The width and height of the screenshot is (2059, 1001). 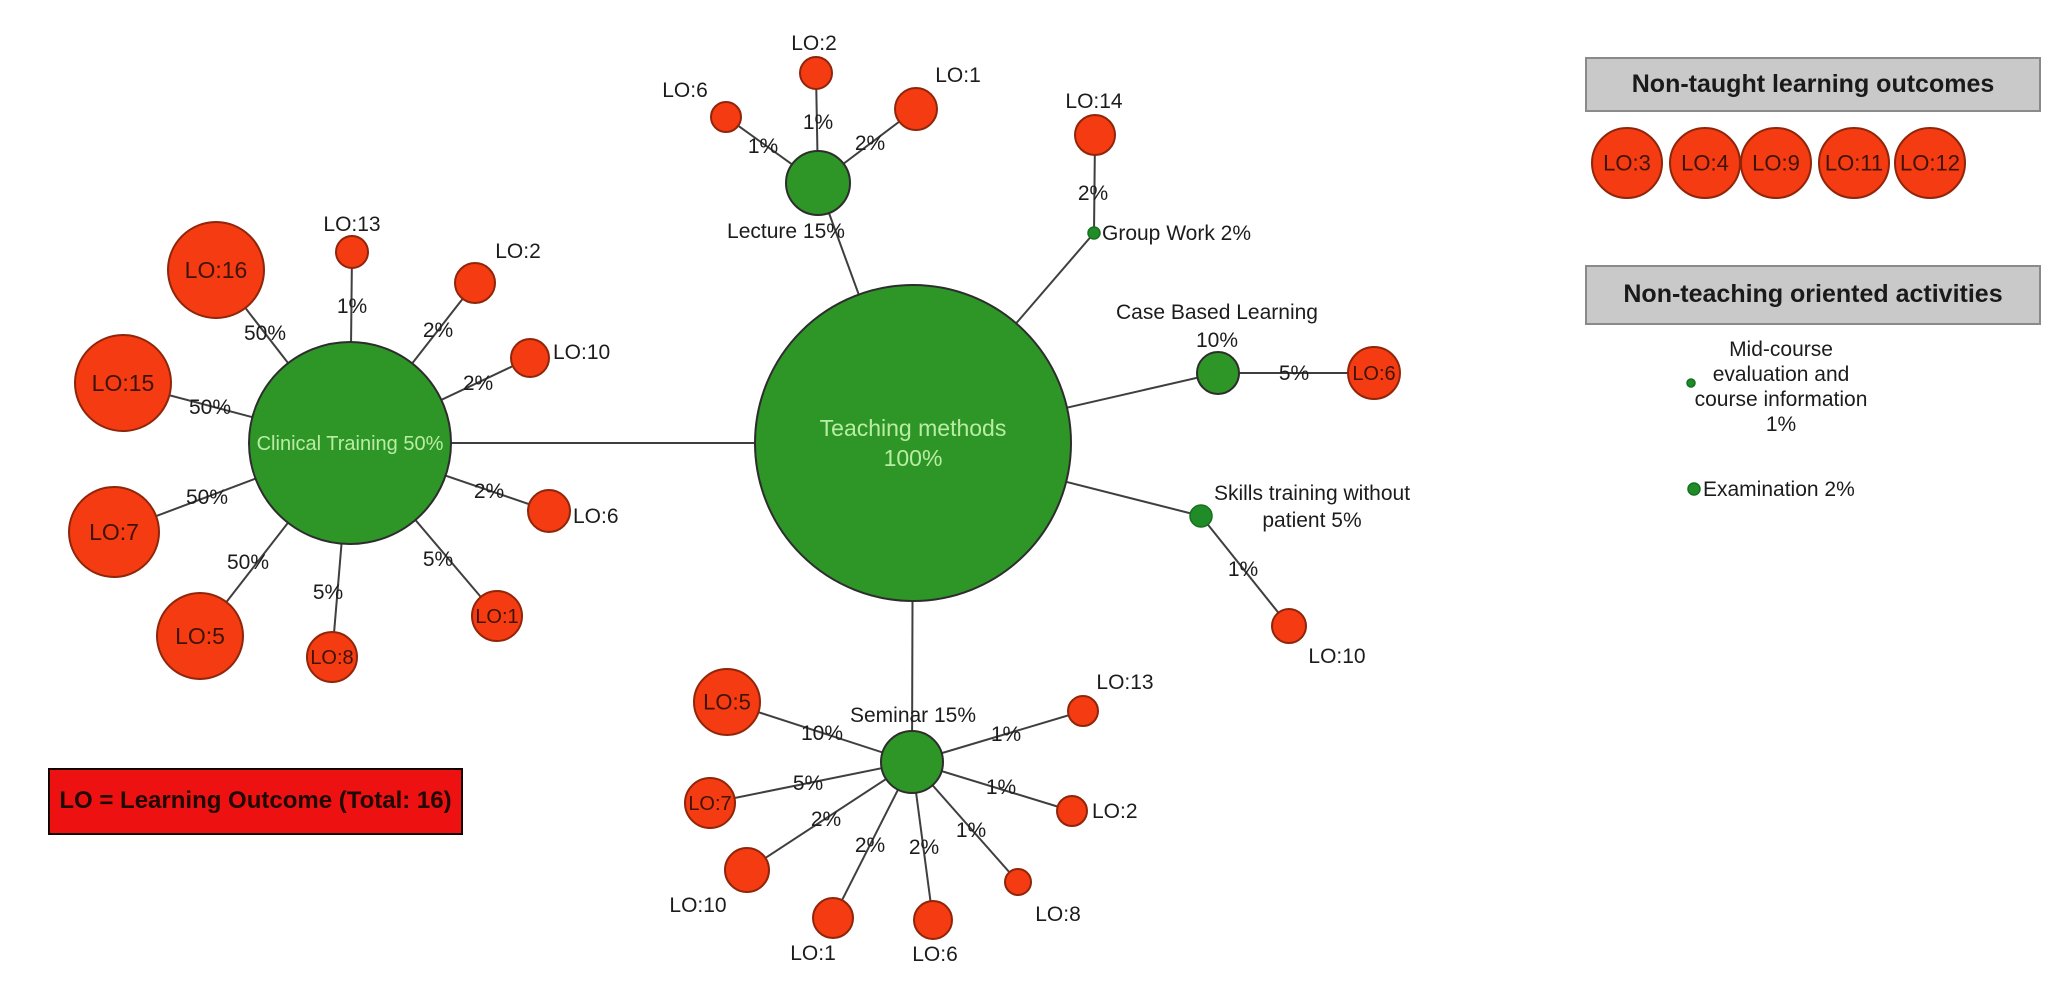 I want to click on node-label-midcourse: 1%, so click(x=1781, y=424).